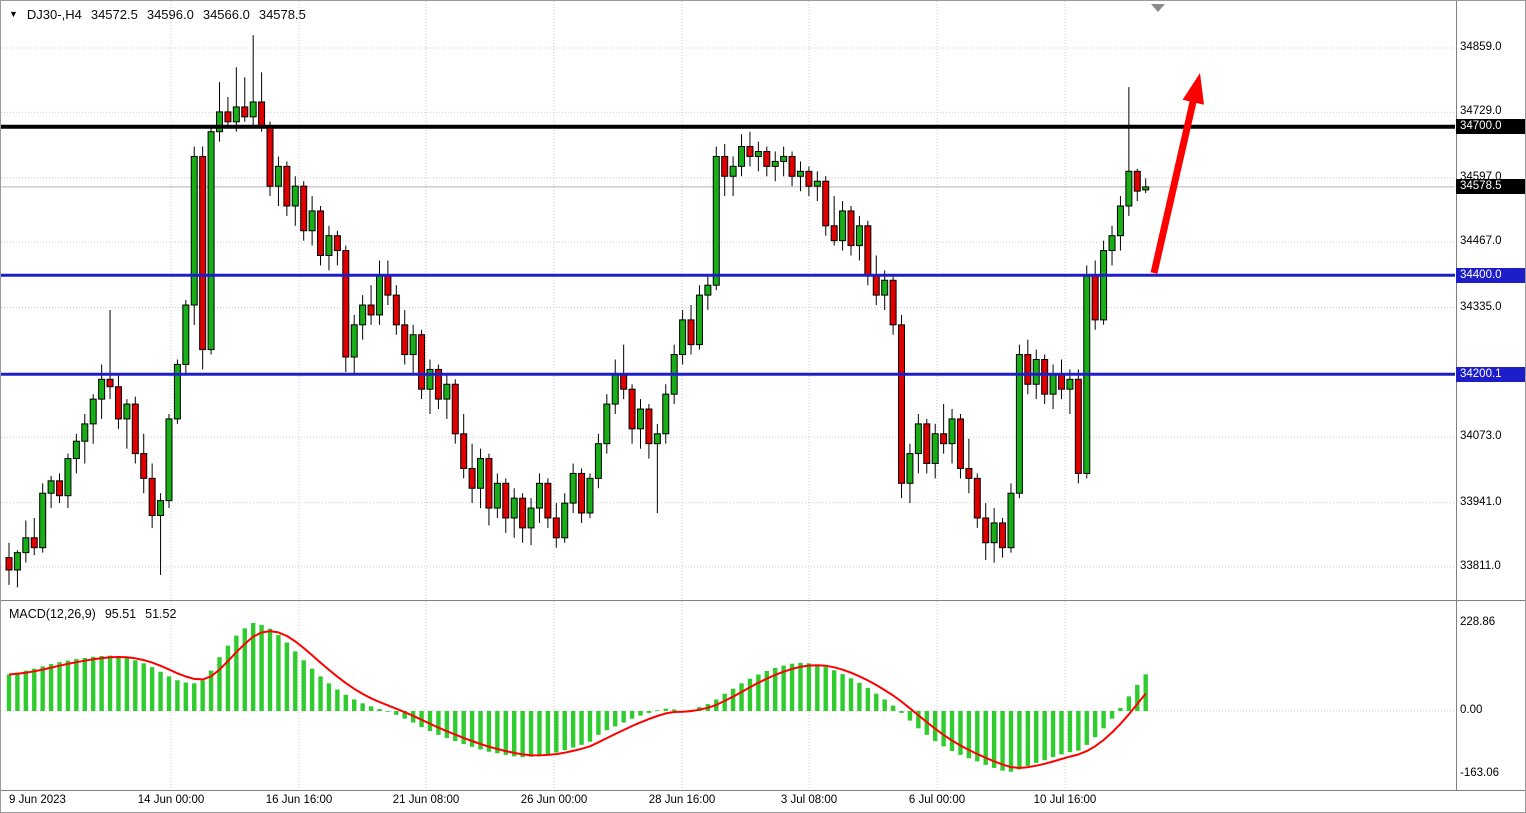  I want to click on price-marker-label: 34700.0, so click(1490, 127).